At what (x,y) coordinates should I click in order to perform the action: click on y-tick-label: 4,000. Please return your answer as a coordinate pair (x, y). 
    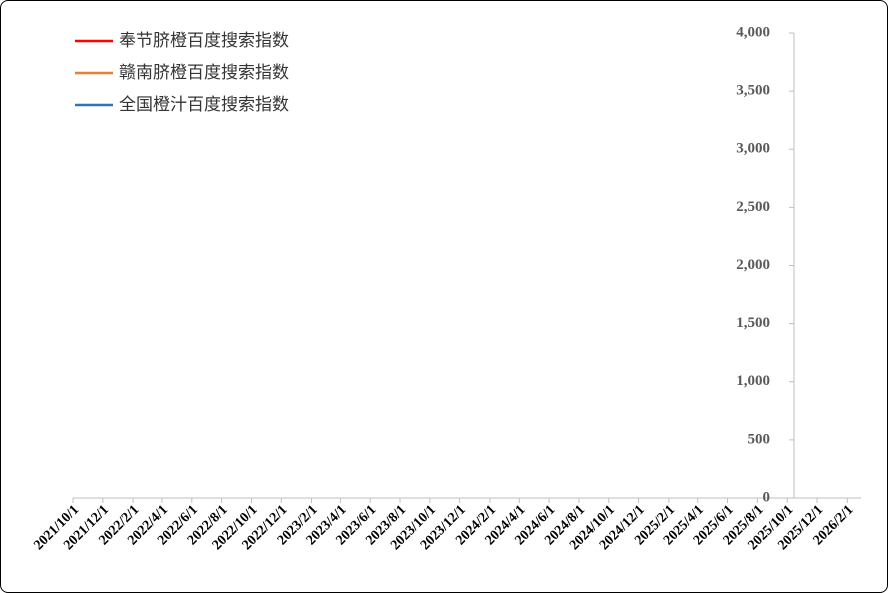
    Looking at the image, I should click on (753, 32).